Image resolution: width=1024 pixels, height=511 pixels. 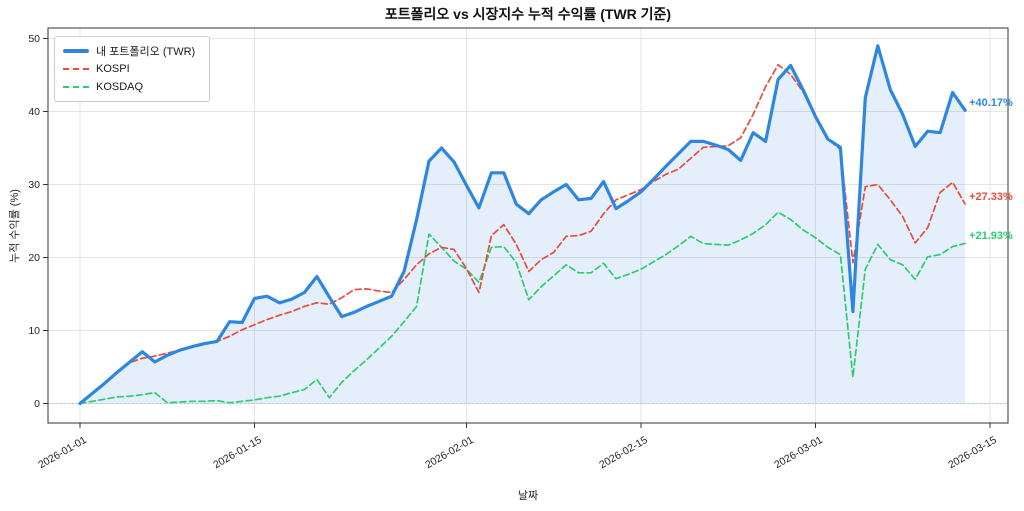 What do you see at coordinates (528, 496) in the screenshot?
I see `x-axis-label: 날짜` at bounding box center [528, 496].